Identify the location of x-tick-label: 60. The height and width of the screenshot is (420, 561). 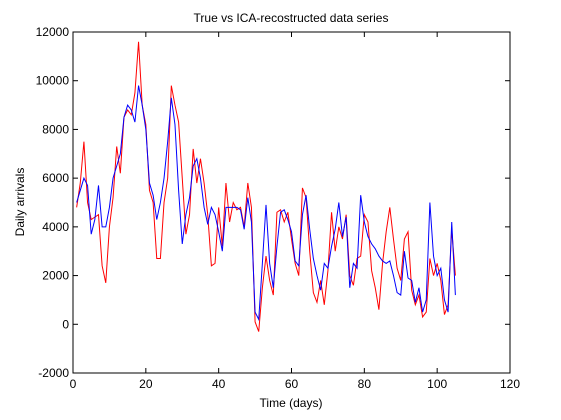
(292, 384).